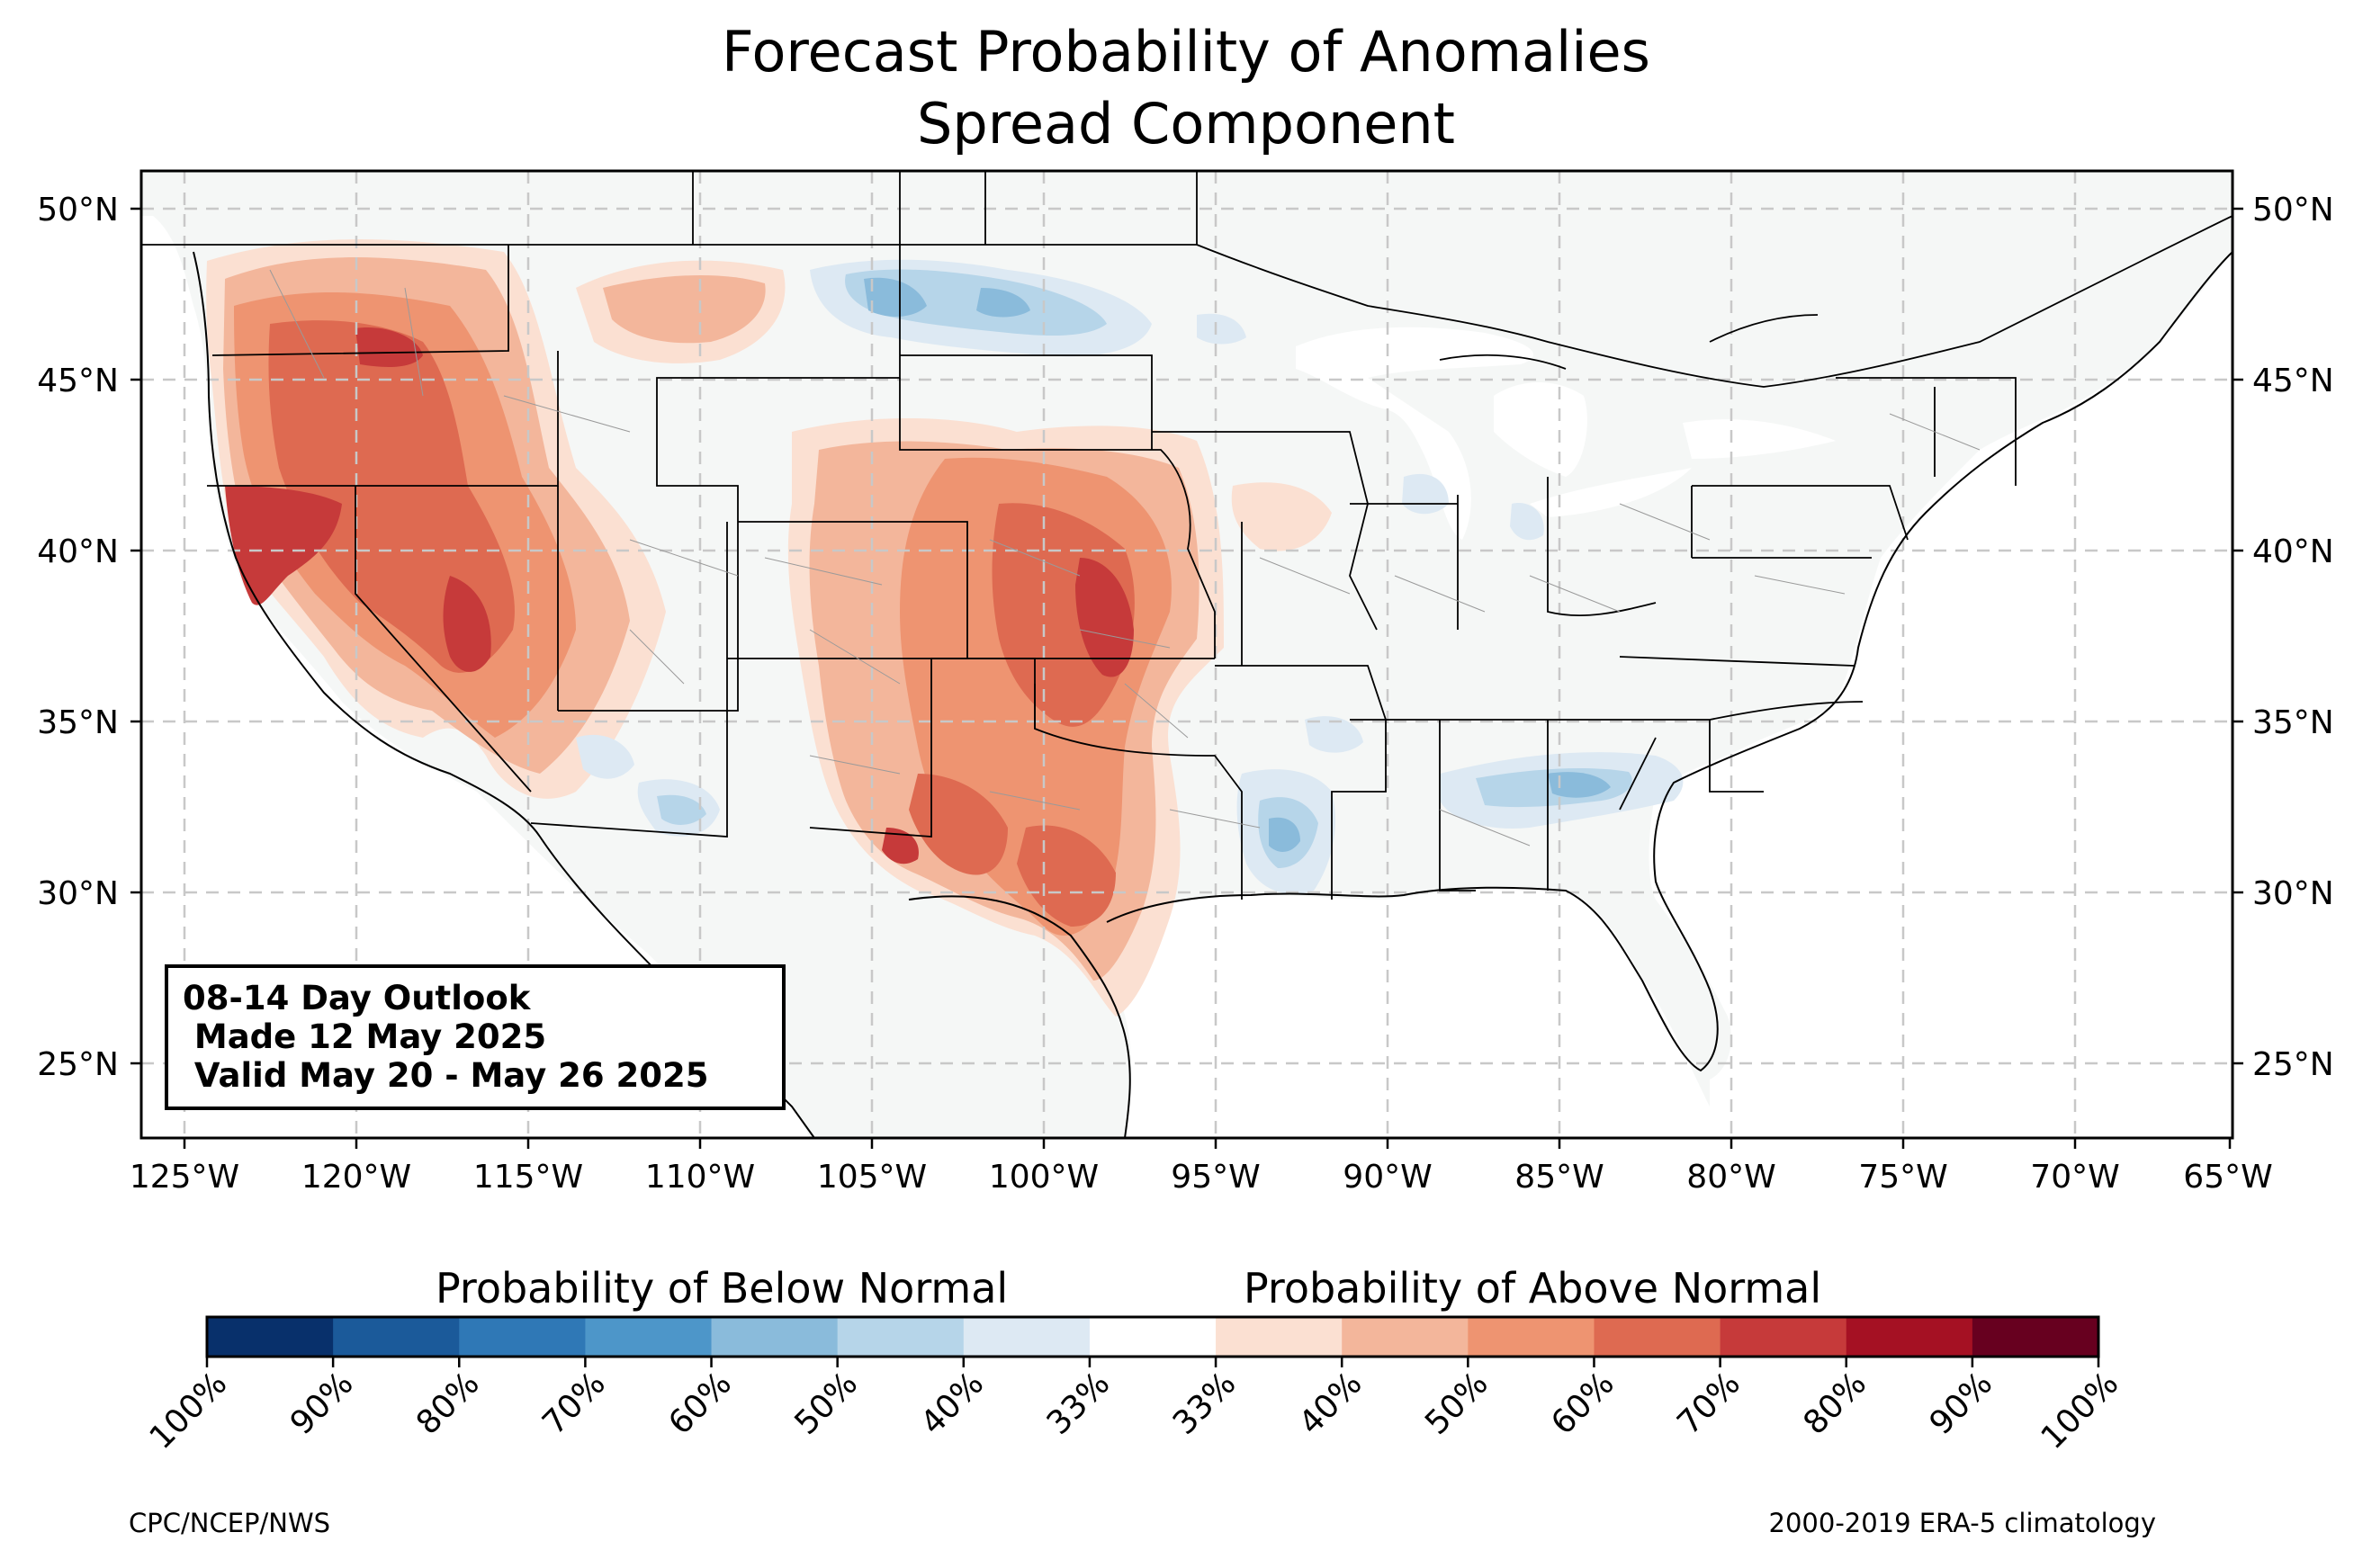 The width and height of the screenshot is (2372, 1568). What do you see at coordinates (1215, 1177) in the screenshot?
I see `lon-label: 95°W` at bounding box center [1215, 1177].